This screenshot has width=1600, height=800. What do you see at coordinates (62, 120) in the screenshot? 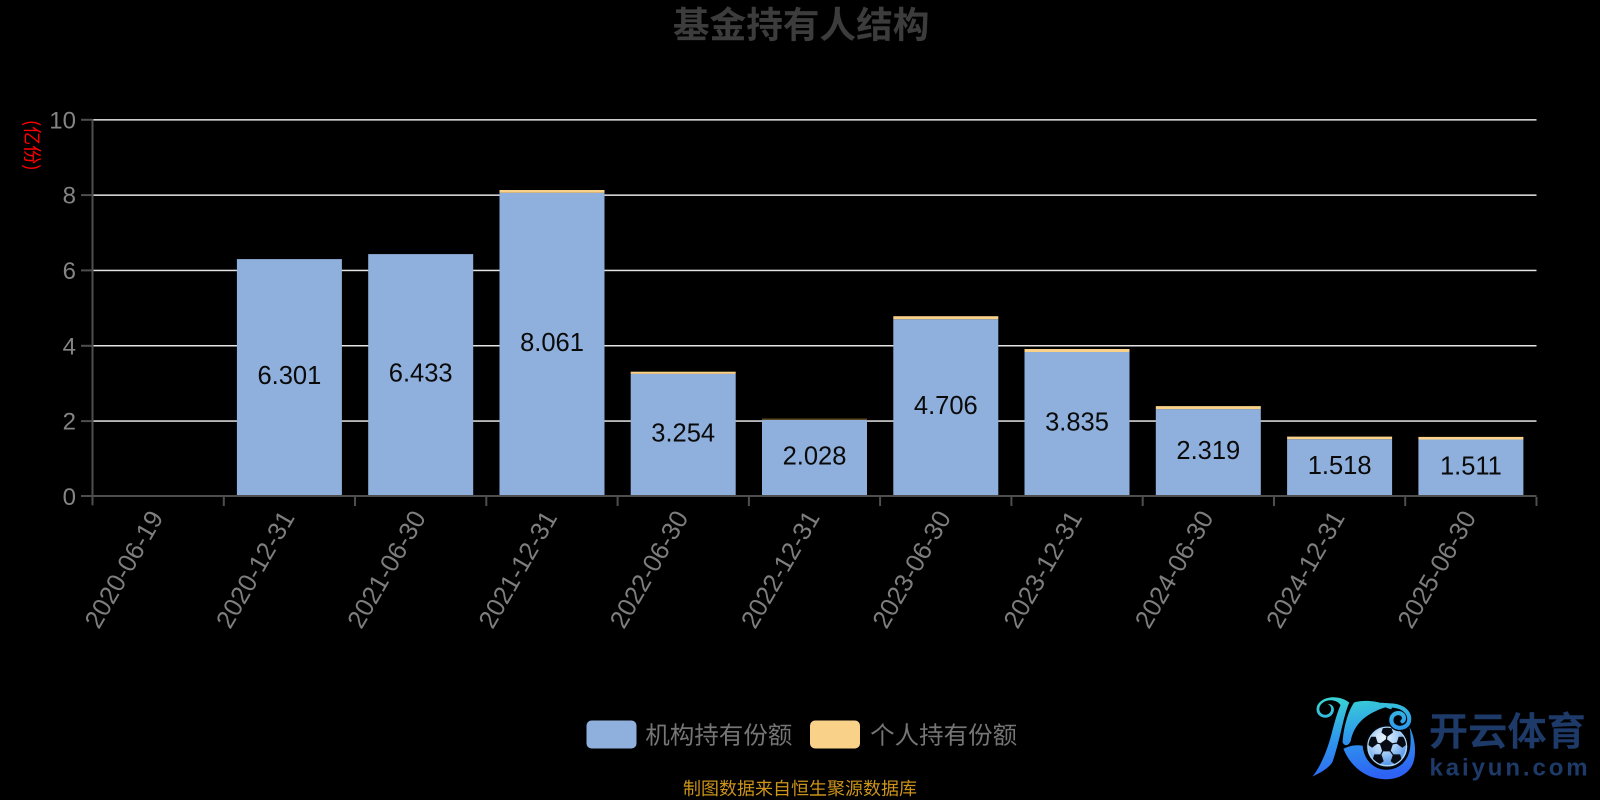
I see `svg-text: 10` at bounding box center [62, 120].